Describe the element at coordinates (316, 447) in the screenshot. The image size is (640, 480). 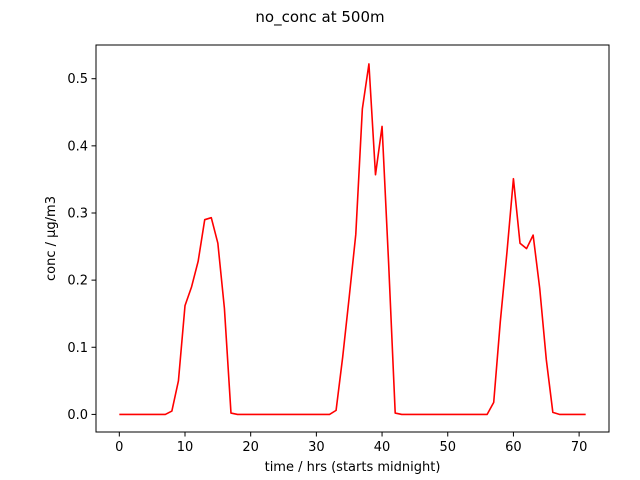
I see `x-tick-label: 30` at that location.